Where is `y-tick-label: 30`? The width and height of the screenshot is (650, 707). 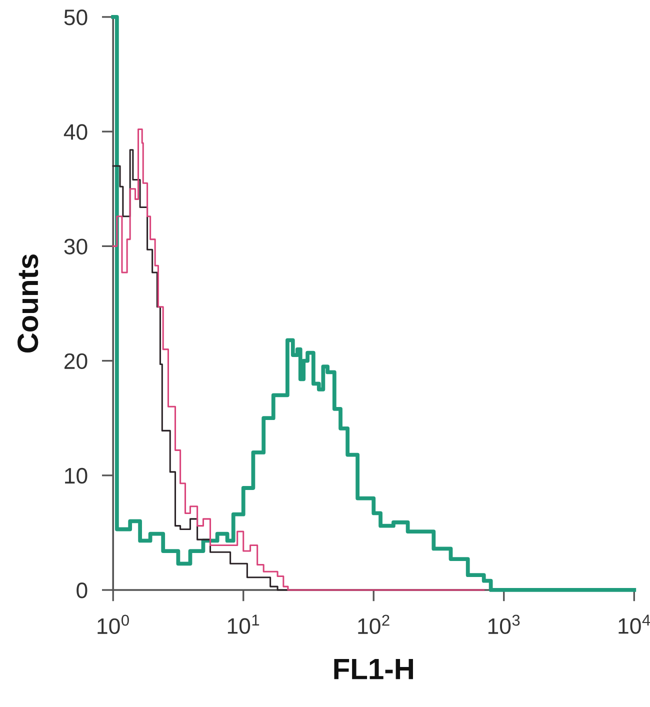
y-tick-label: 30 is located at coordinates (76, 246).